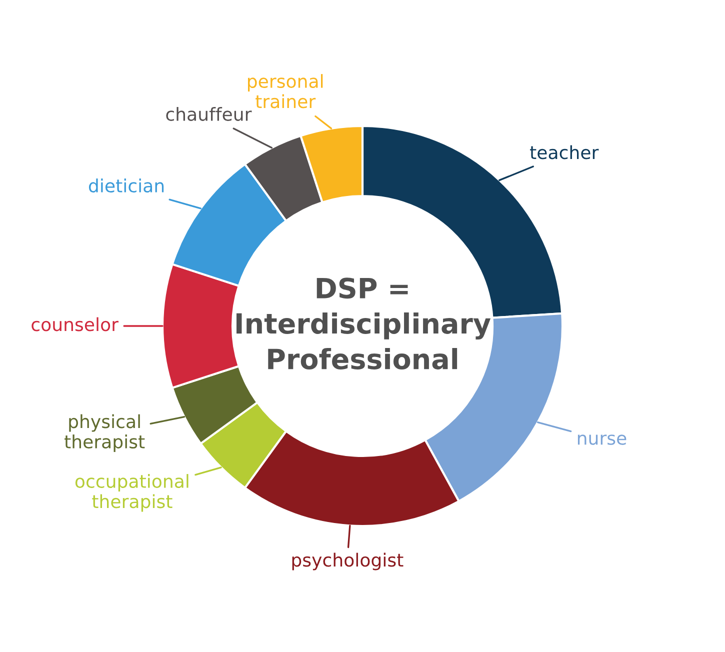 Image resolution: width=725 pixels, height=652 pixels. I want to click on slice-label: nurse, so click(602, 439).